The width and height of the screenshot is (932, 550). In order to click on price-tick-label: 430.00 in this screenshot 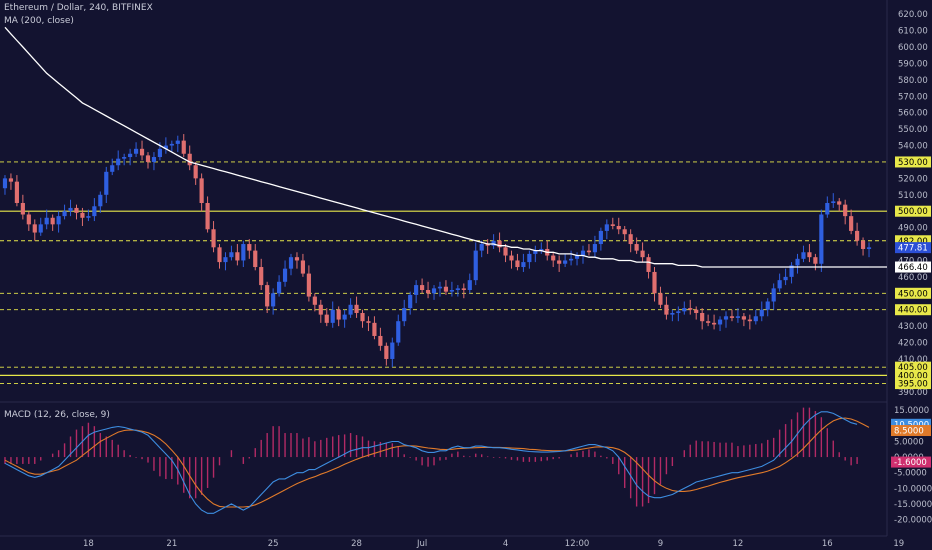, I will do `click(913, 327)`.